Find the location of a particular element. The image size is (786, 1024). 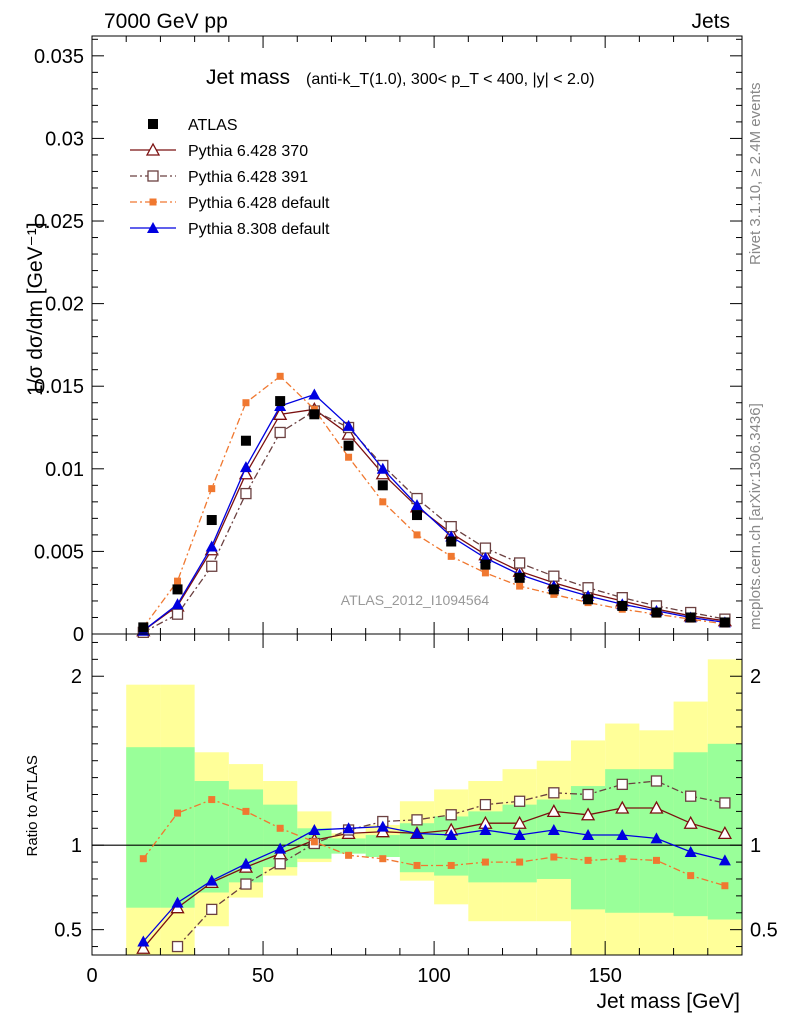

legend-label: Pythia 8.308 default is located at coordinates (259, 229).